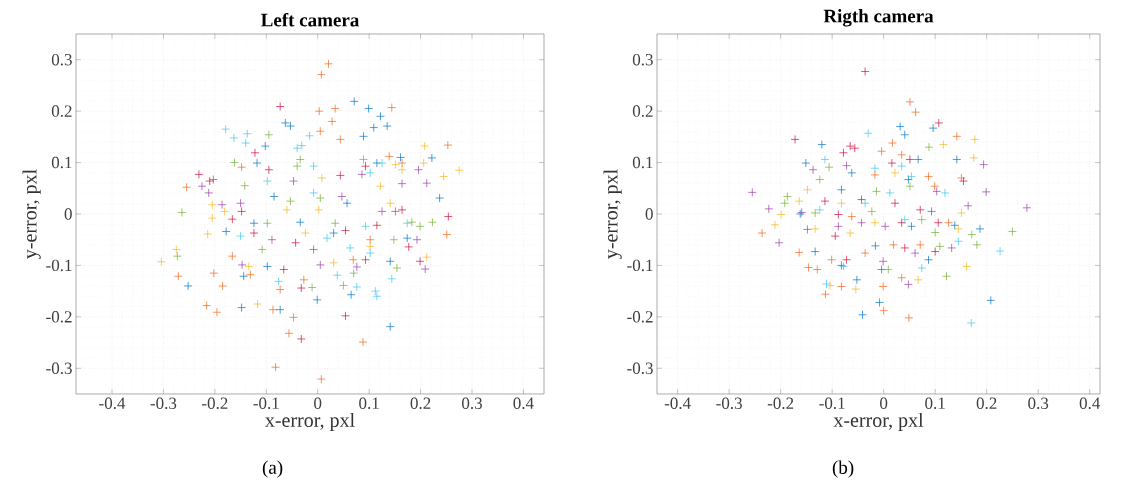  What do you see at coordinates (878, 422) in the screenshot?
I see `x-axis-title: x-error, pxl` at bounding box center [878, 422].